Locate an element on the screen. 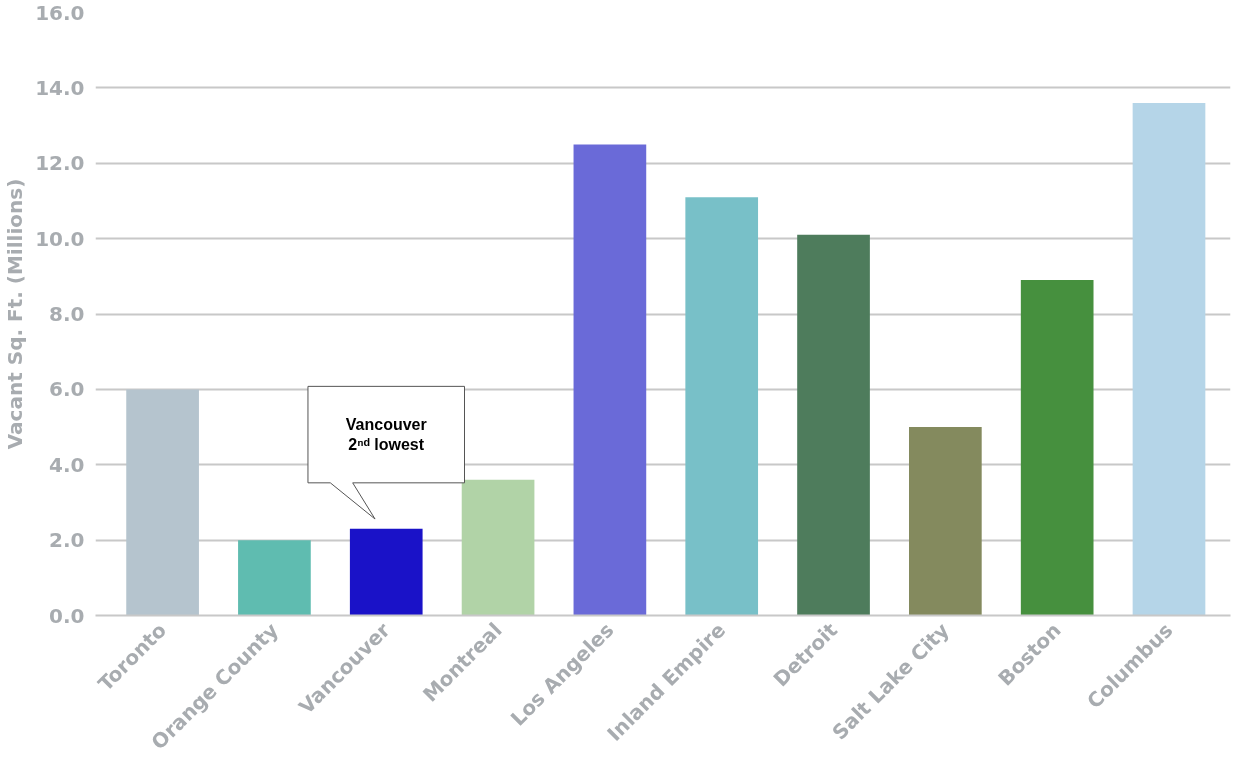  annotation: Vancouver 2ⁿᵈ lowest is located at coordinates (386, 434).